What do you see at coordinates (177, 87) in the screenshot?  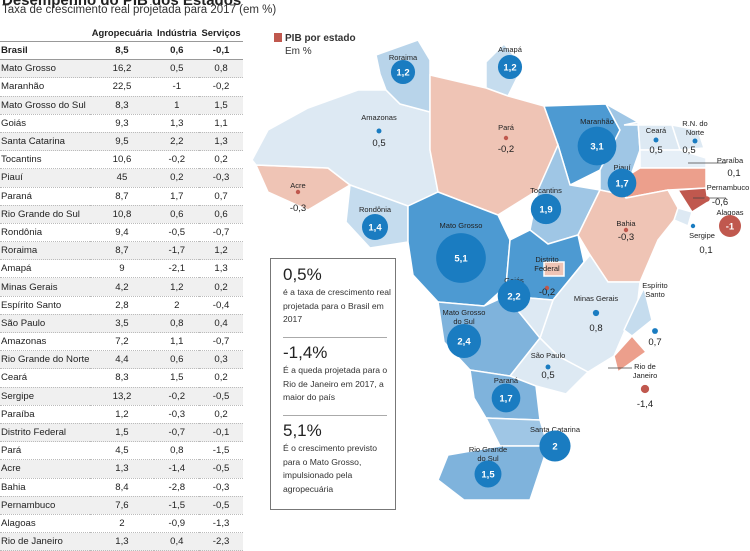 I see `value-cell: -1` at bounding box center [177, 87].